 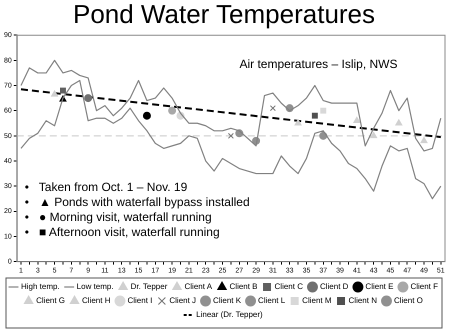 What do you see at coordinates (198, 287) in the screenshot?
I see `legend-label: Client A` at bounding box center [198, 287].